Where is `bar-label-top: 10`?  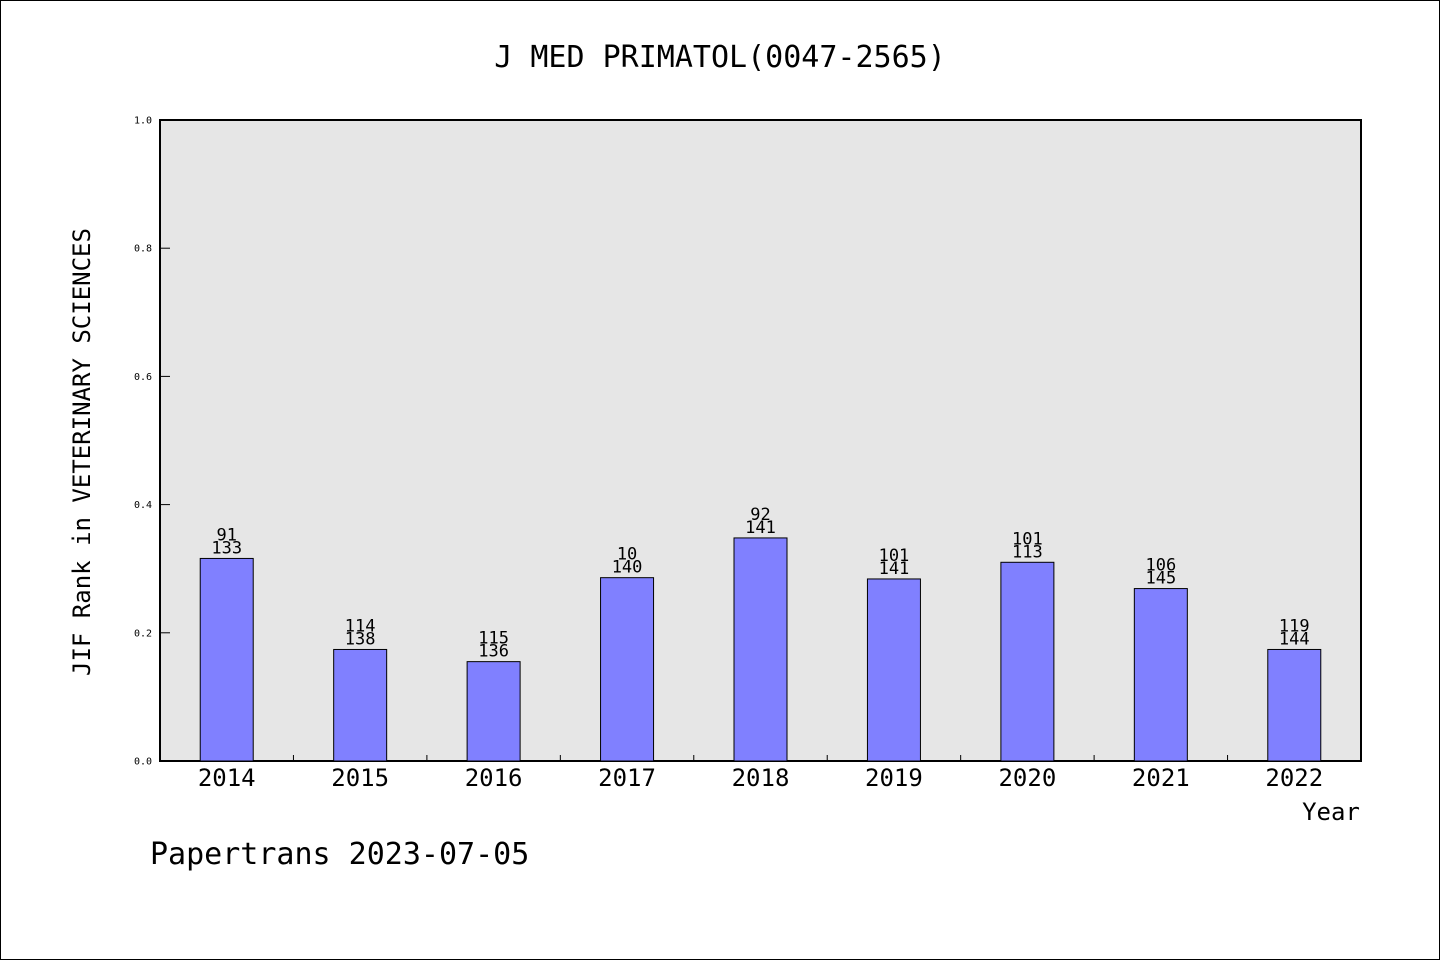 bar-label-top: 10 is located at coordinates (627, 555).